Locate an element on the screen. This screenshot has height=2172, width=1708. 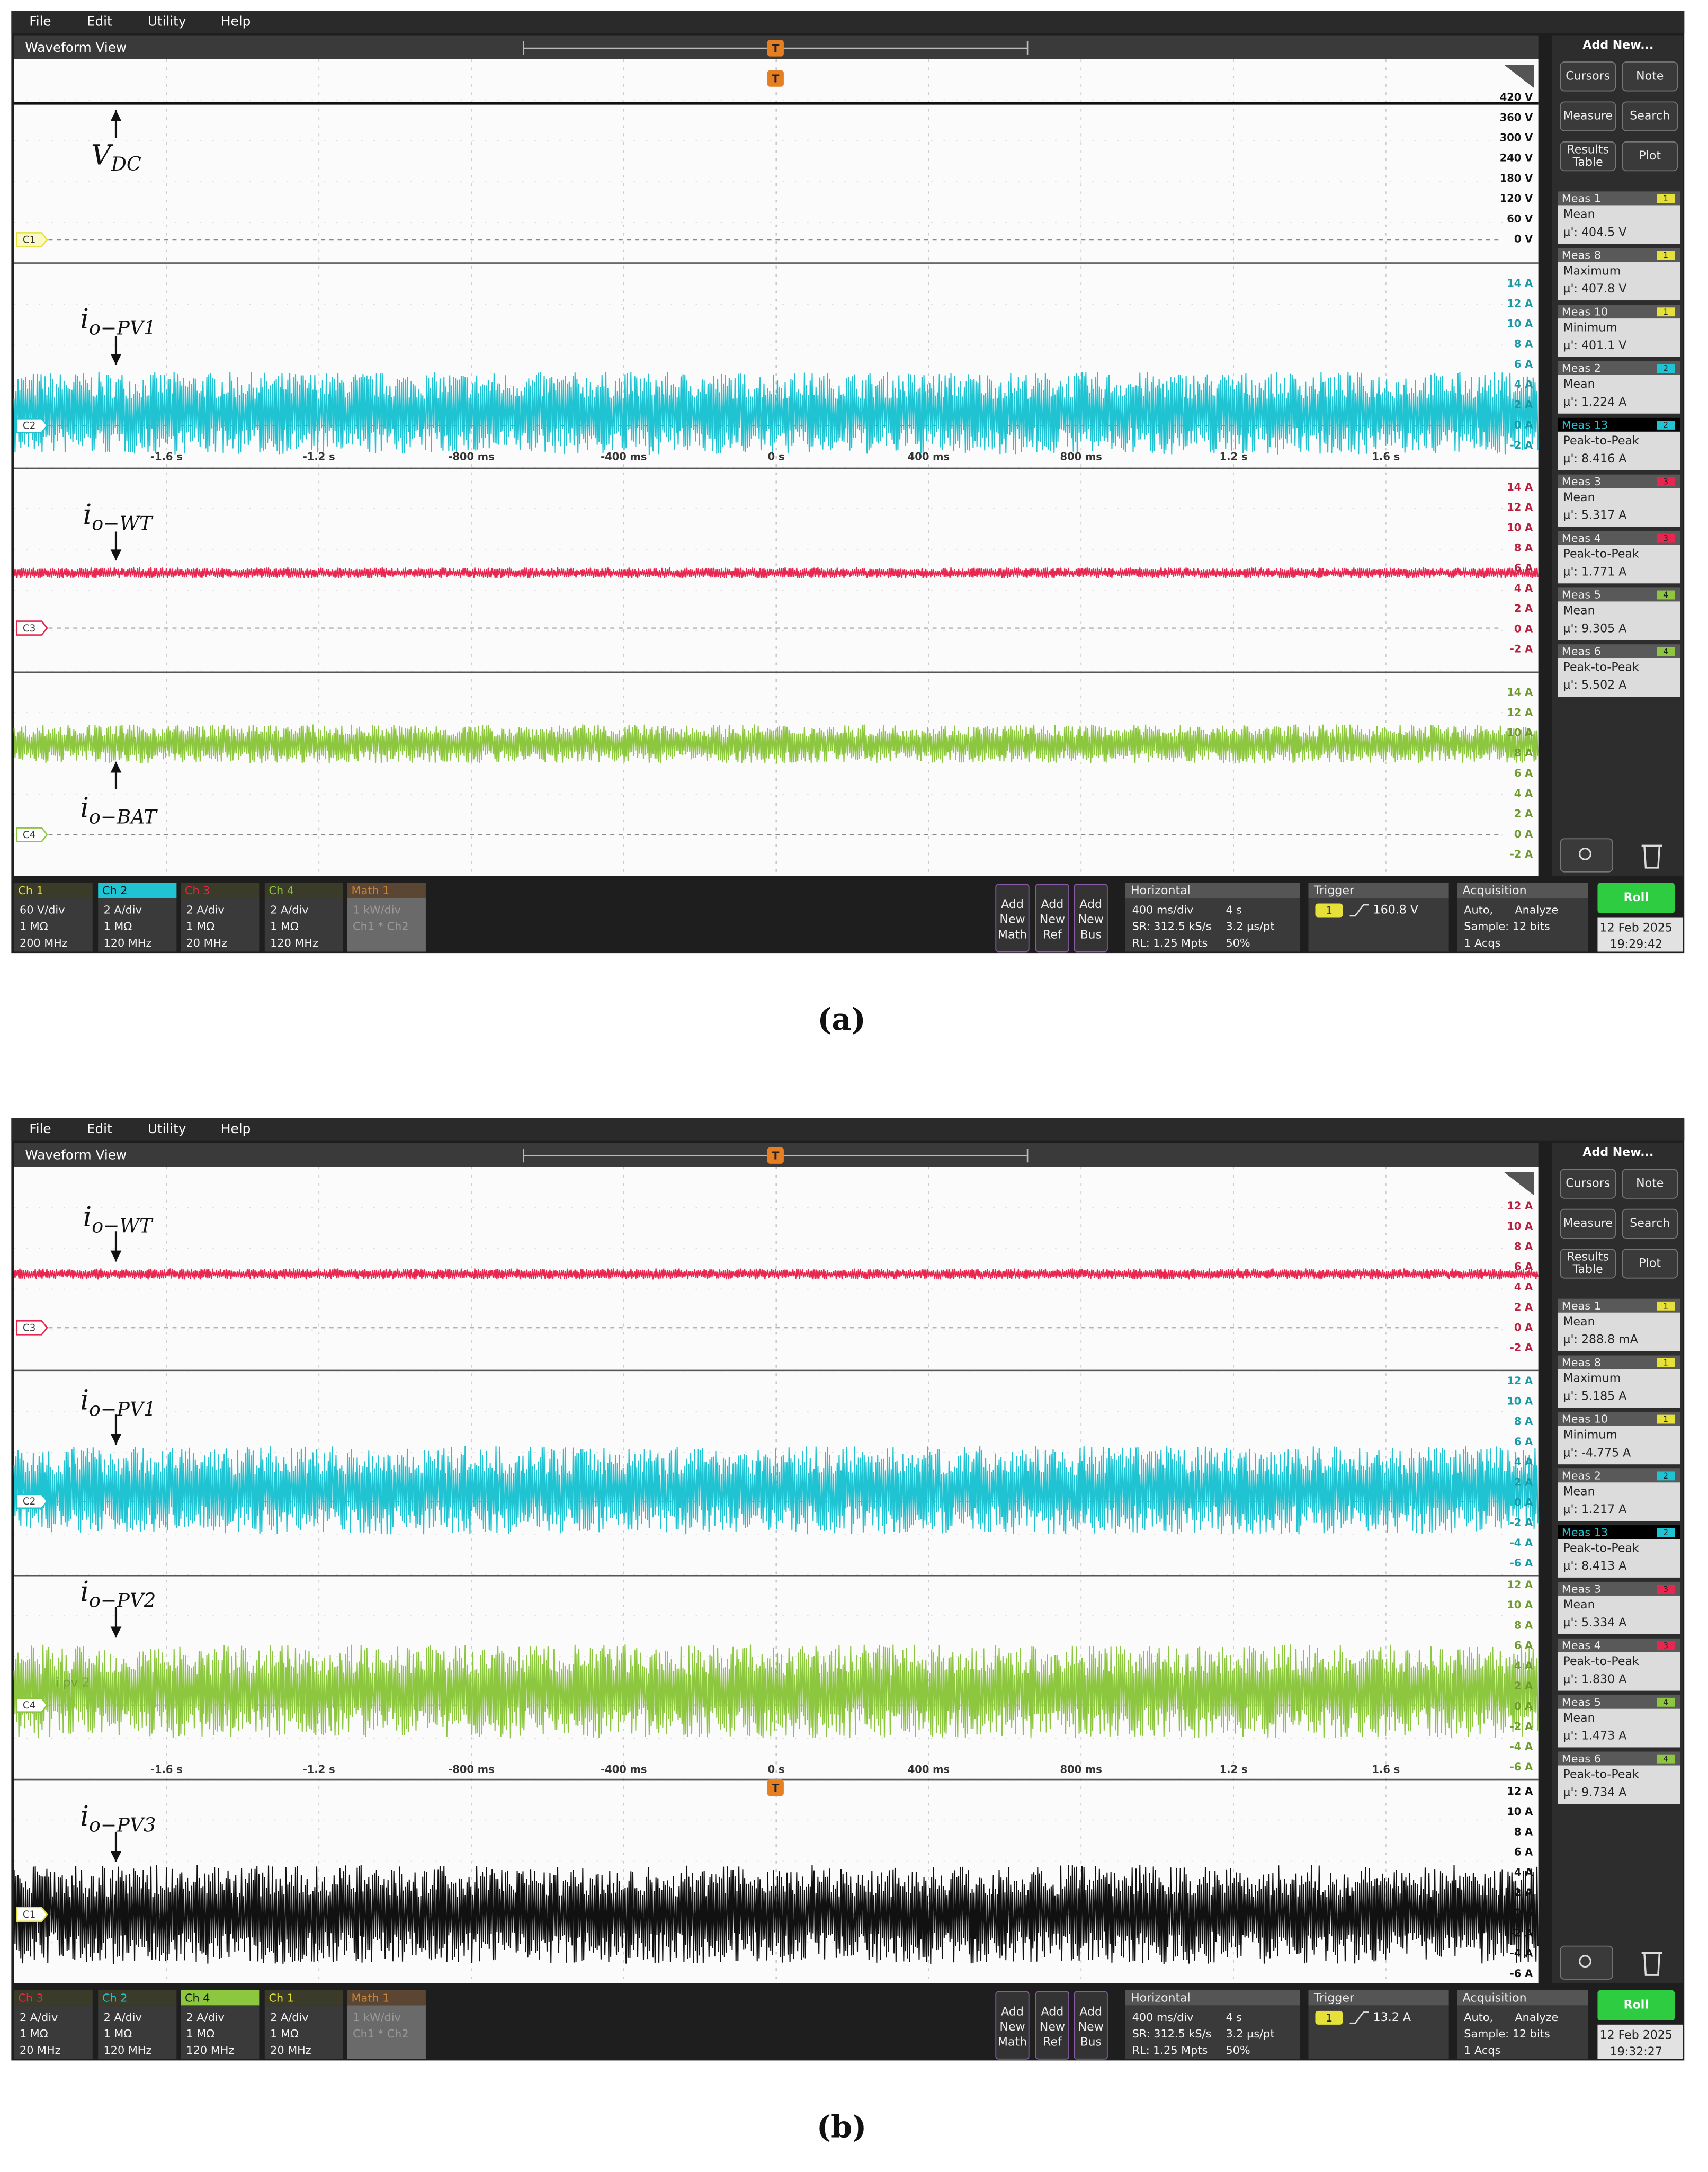
meas-source: 3 is located at coordinates (1665, 538).